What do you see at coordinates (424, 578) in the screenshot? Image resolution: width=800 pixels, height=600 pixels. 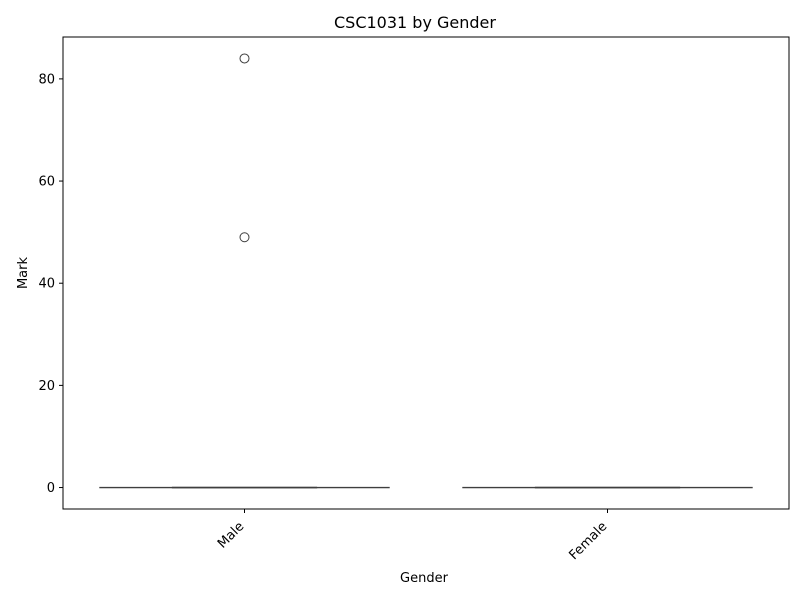 I see `x-axis-label: Gender` at bounding box center [424, 578].